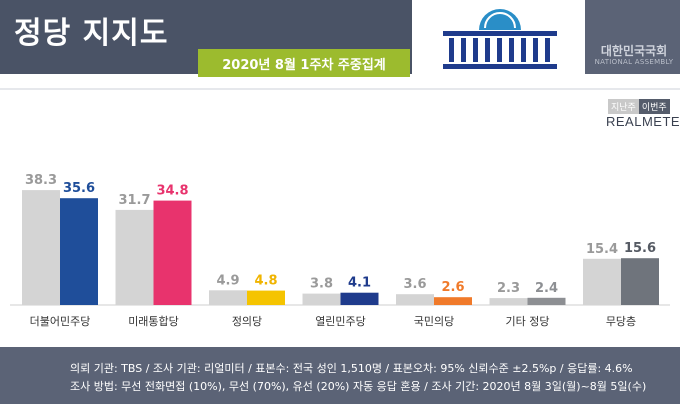 This screenshot has width=680, height=404. What do you see at coordinates (546, 288) in the screenshot?
I see `value-label-curr: 2.4` at bounding box center [546, 288].